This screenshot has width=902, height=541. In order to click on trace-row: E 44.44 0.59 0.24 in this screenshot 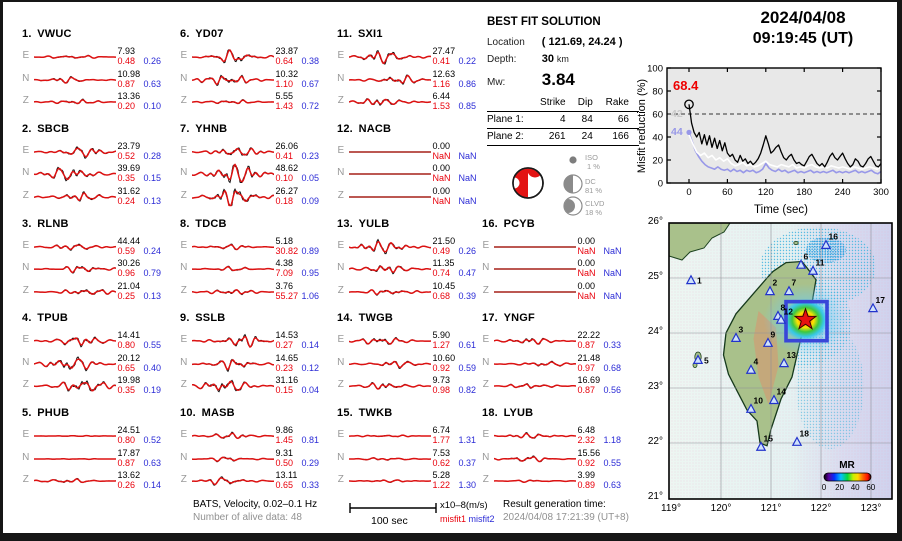, I will do `click(94, 246)`.